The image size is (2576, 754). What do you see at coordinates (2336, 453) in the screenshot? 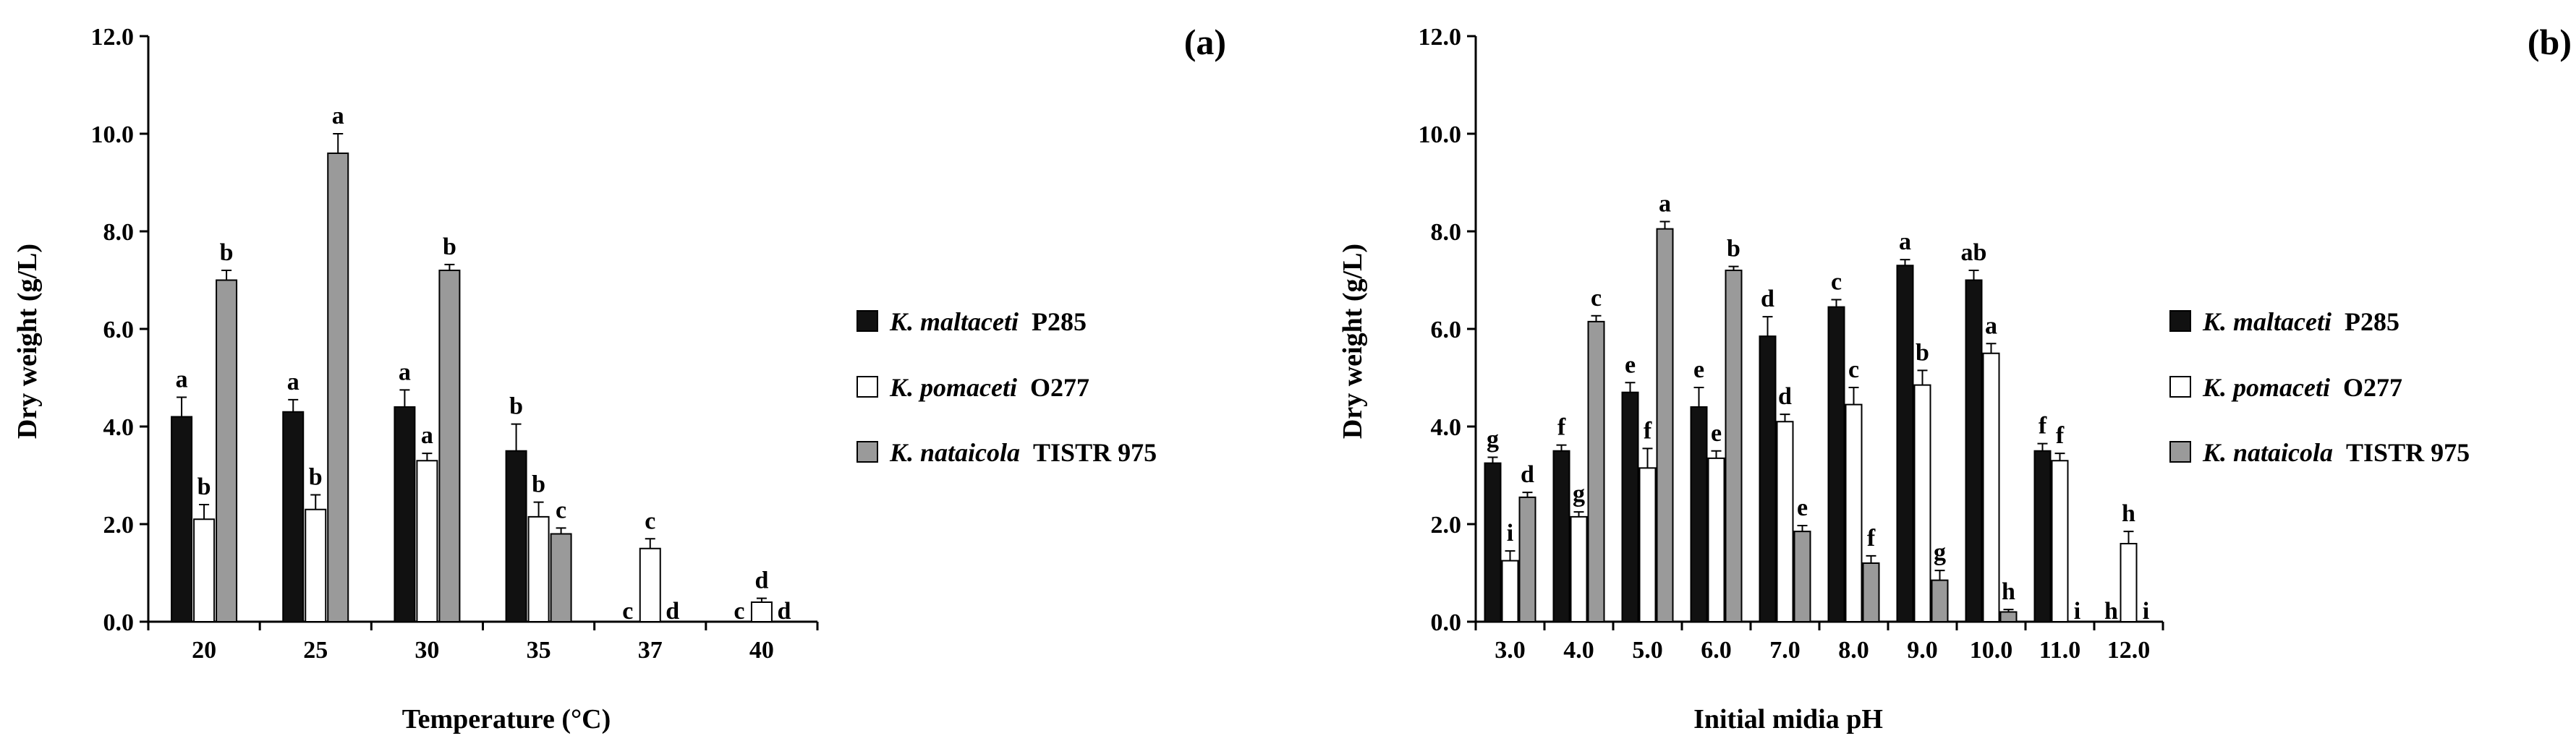
I see `legend-b-label-nataicola: K. nataicola TISTR 975` at bounding box center [2336, 453].